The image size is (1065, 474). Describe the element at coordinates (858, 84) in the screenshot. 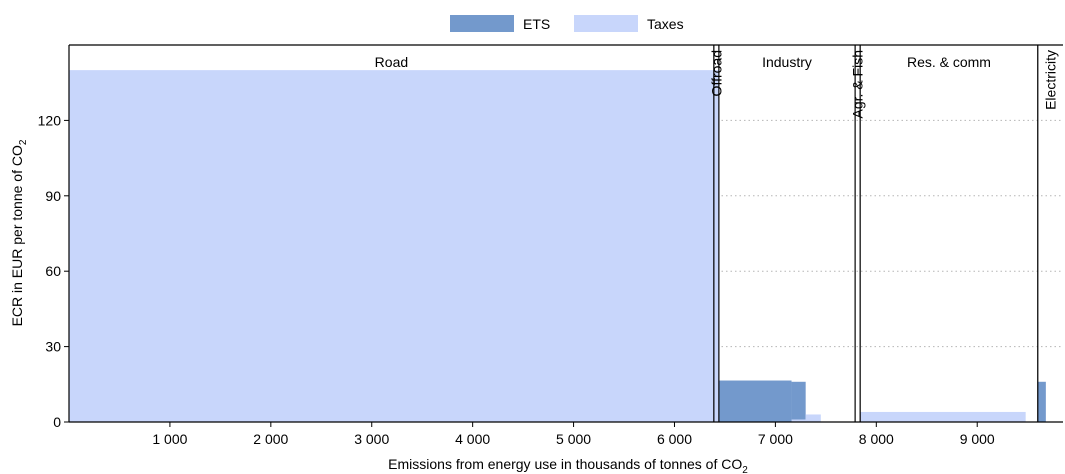

I see `sector-label-agr-fish: Agr. & Fish` at that location.